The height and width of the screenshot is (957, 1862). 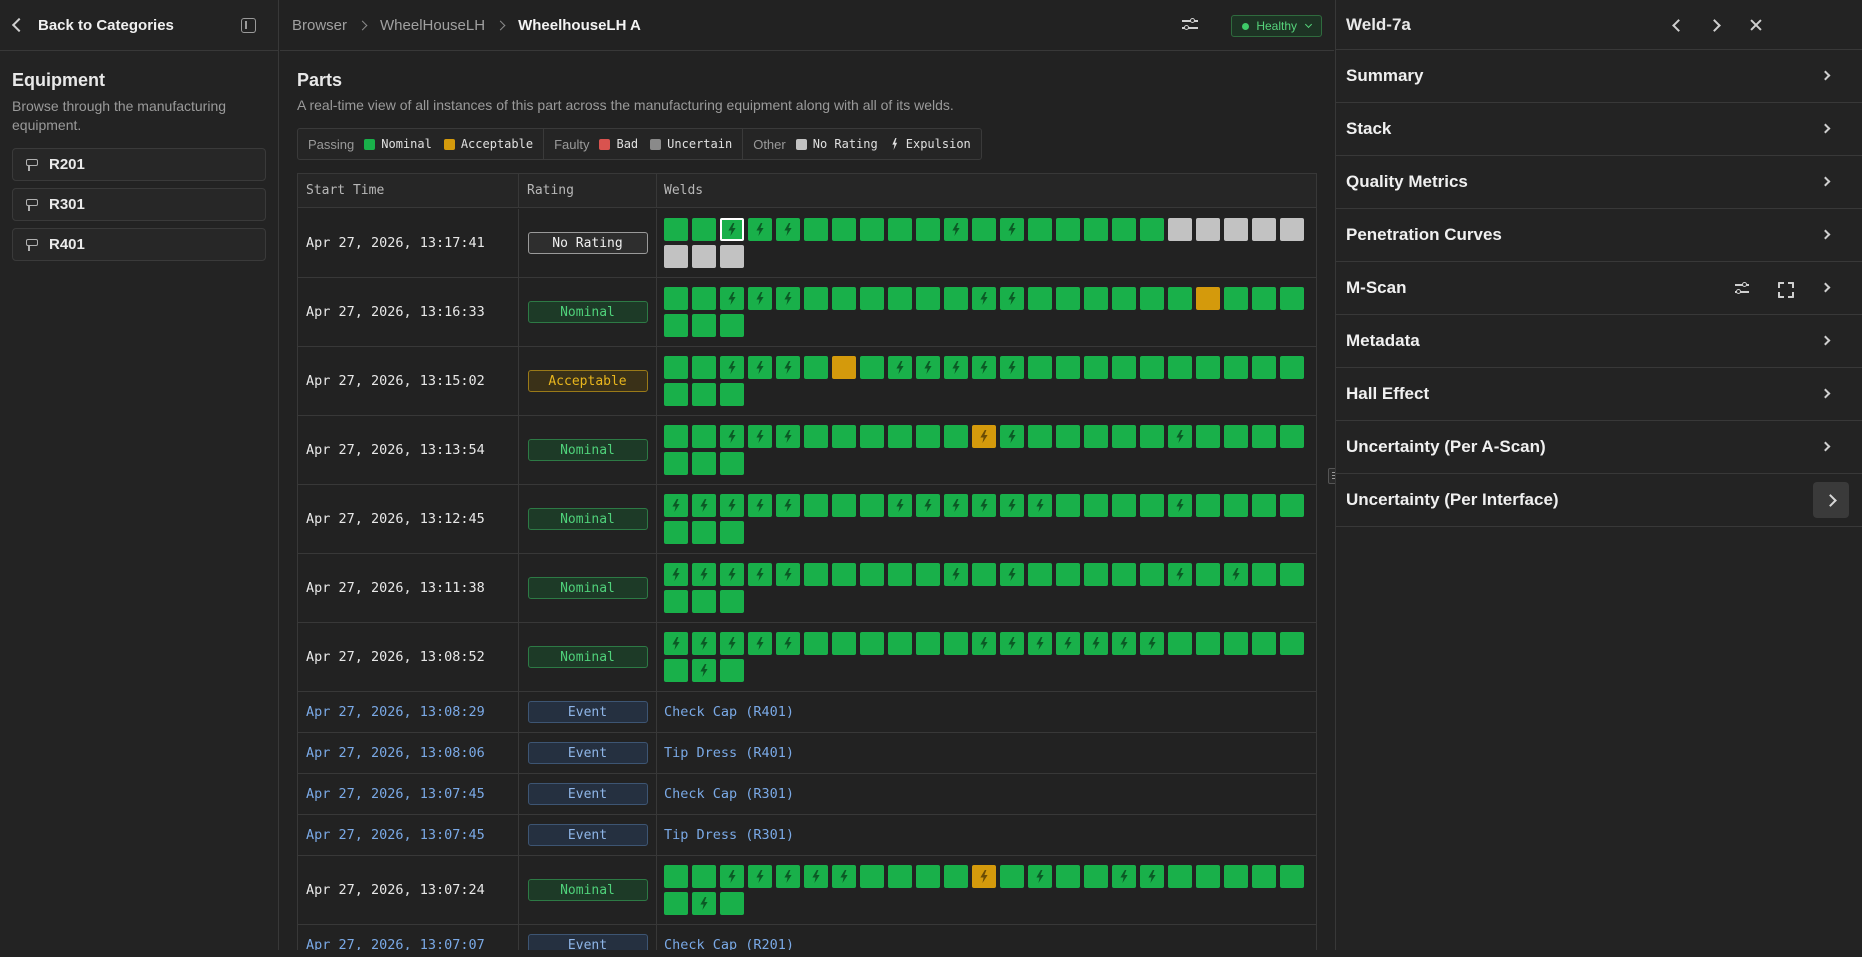 What do you see at coordinates (729, 753) in the screenshot?
I see `event-description: Tip Dress (R401)` at bounding box center [729, 753].